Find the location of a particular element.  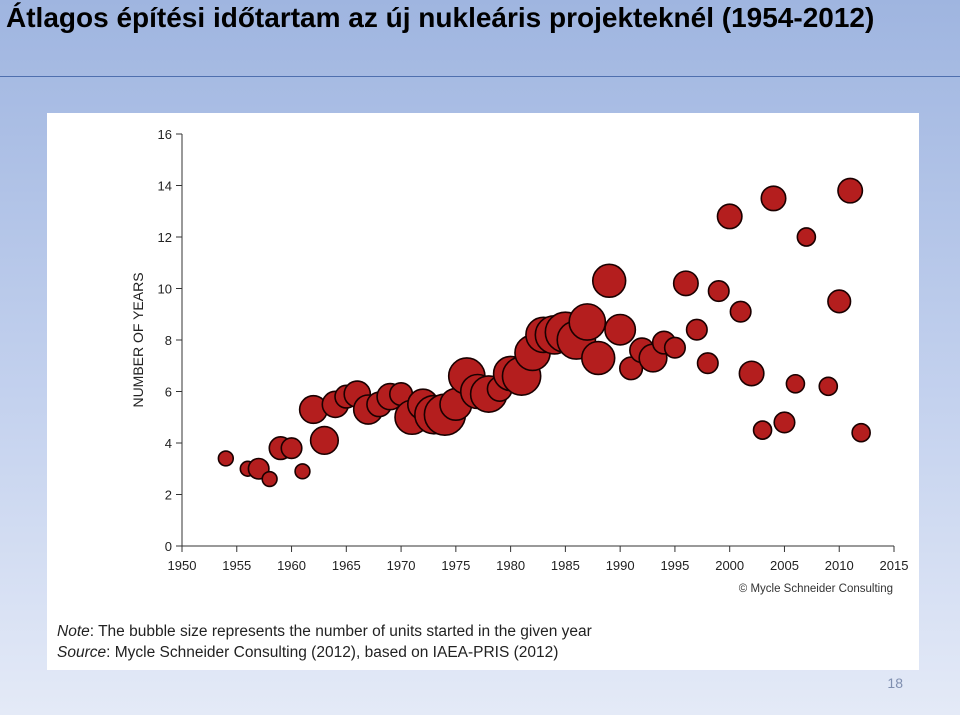

y-tick-label: 8 is located at coordinates (168, 340).